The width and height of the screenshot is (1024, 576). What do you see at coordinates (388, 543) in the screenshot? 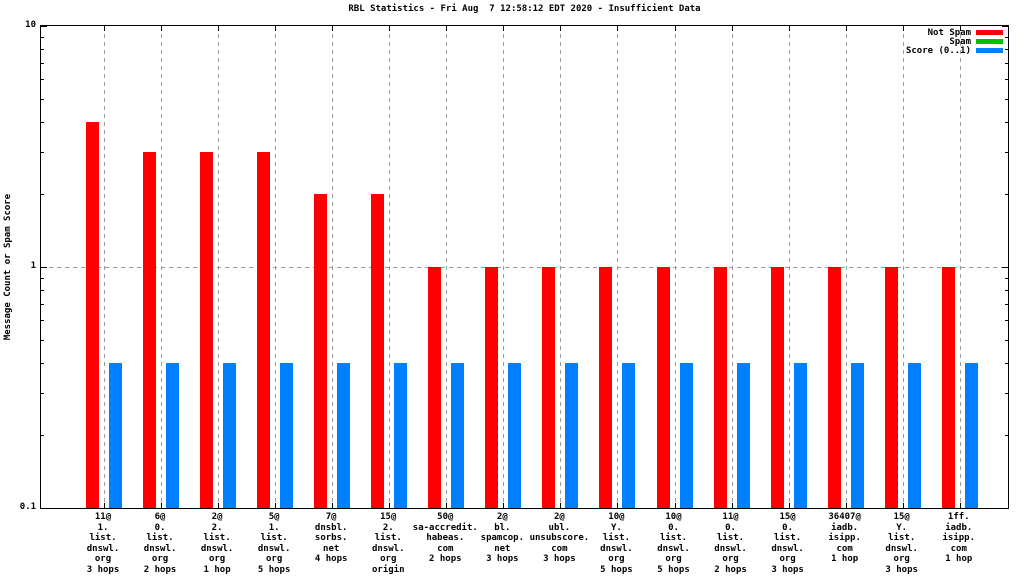
I see `x-category-label: 15@ 2. list. dnswl. org origin` at bounding box center [388, 543].